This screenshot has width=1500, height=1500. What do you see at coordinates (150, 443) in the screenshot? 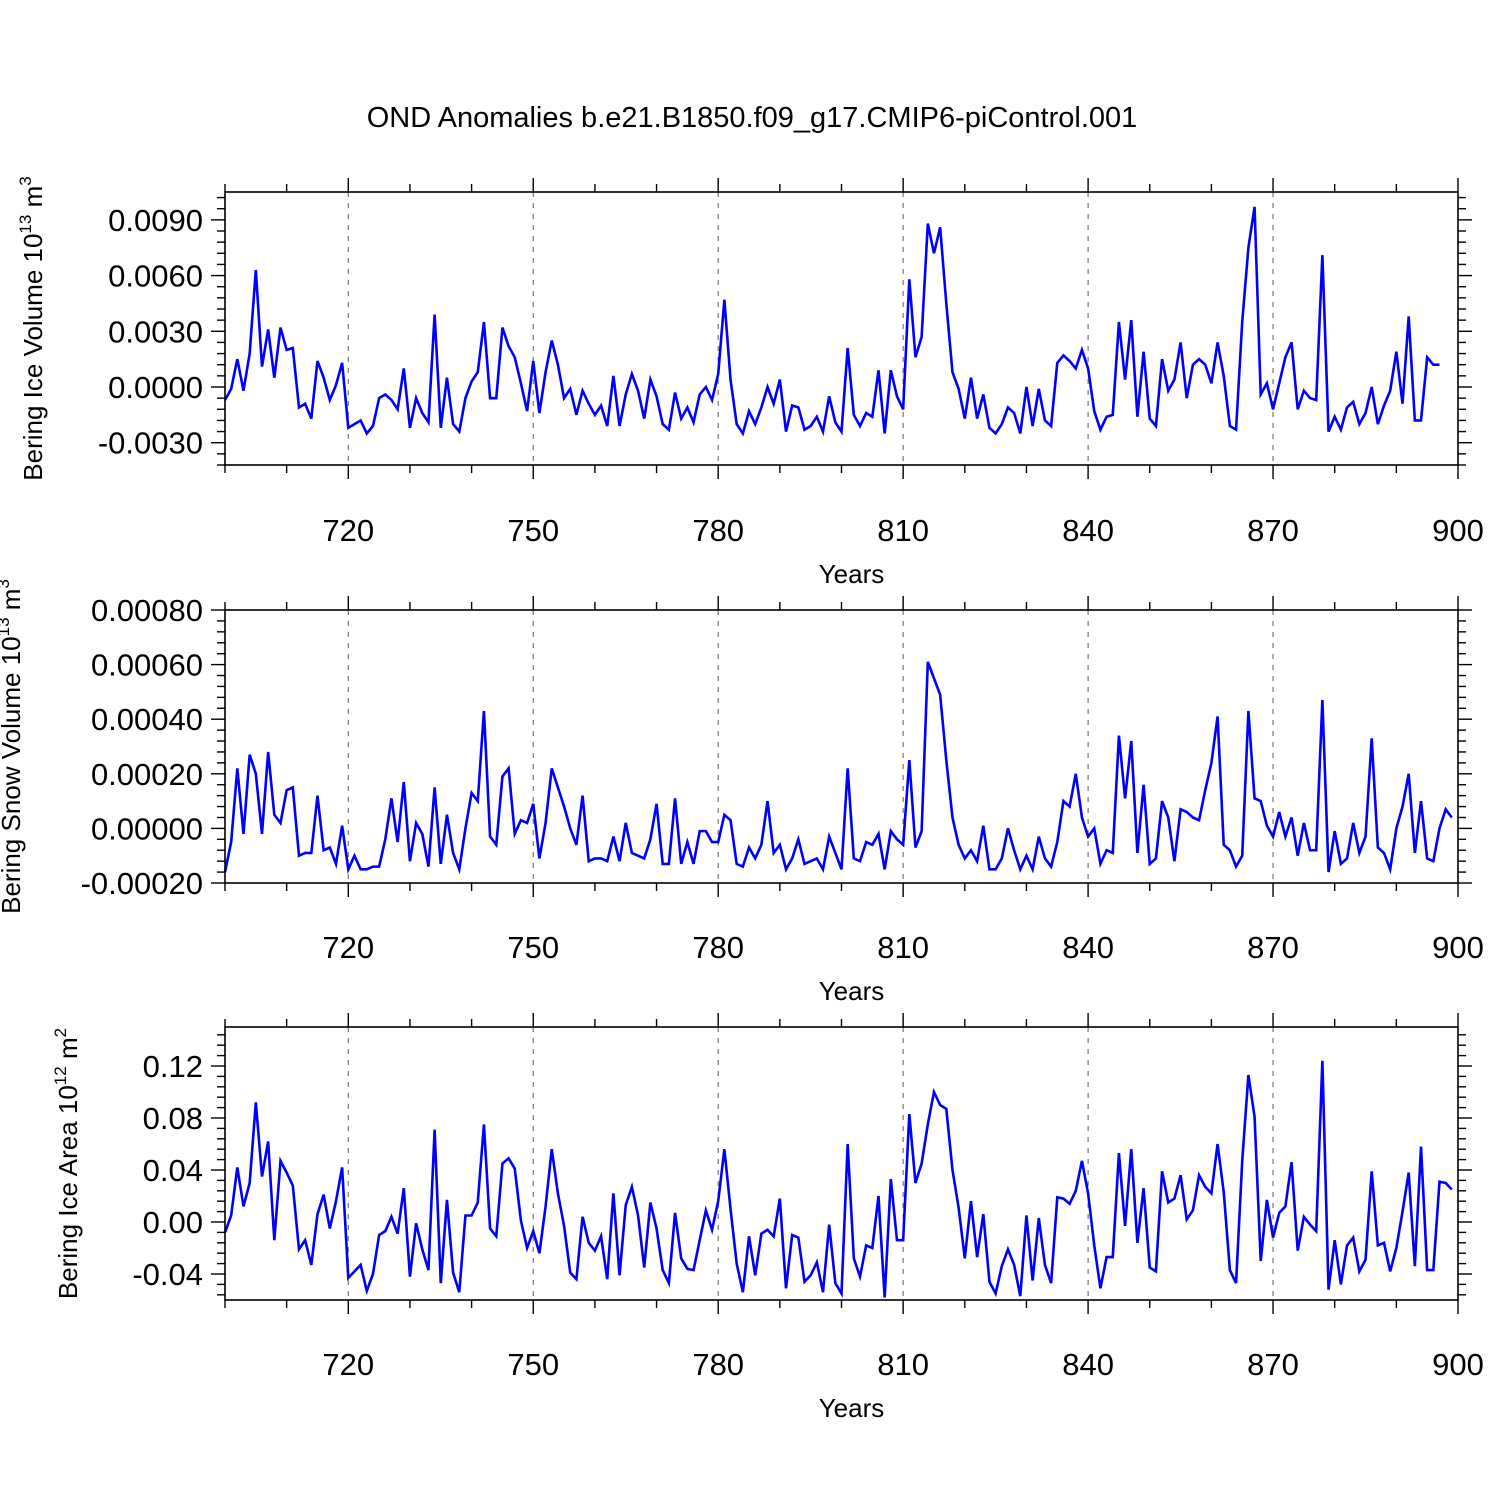
I see `y-tick-label: -0.0030` at bounding box center [150, 443].